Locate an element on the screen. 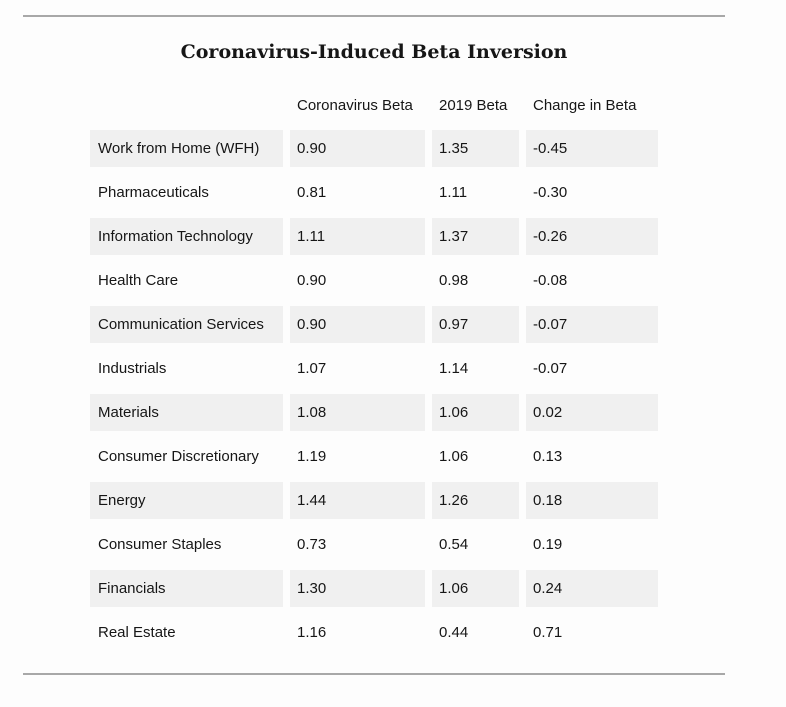 The height and width of the screenshot is (707, 786). table-row: Communication Services 0.90 0.97 -0.07 is located at coordinates (374, 324).